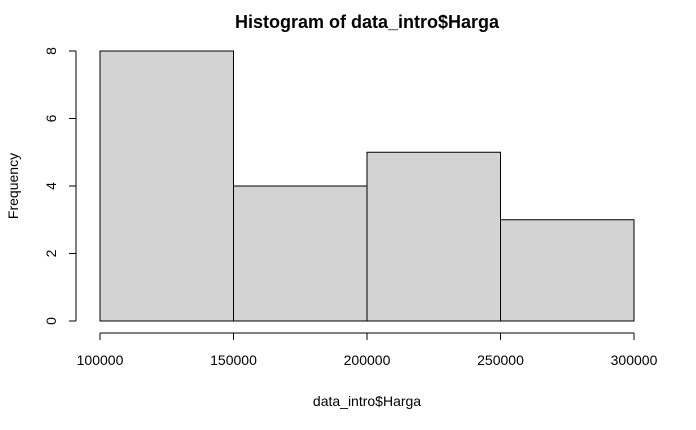 The width and height of the screenshot is (696, 430). What do you see at coordinates (51, 321) in the screenshot?
I see `y-tick-label: 0` at bounding box center [51, 321].